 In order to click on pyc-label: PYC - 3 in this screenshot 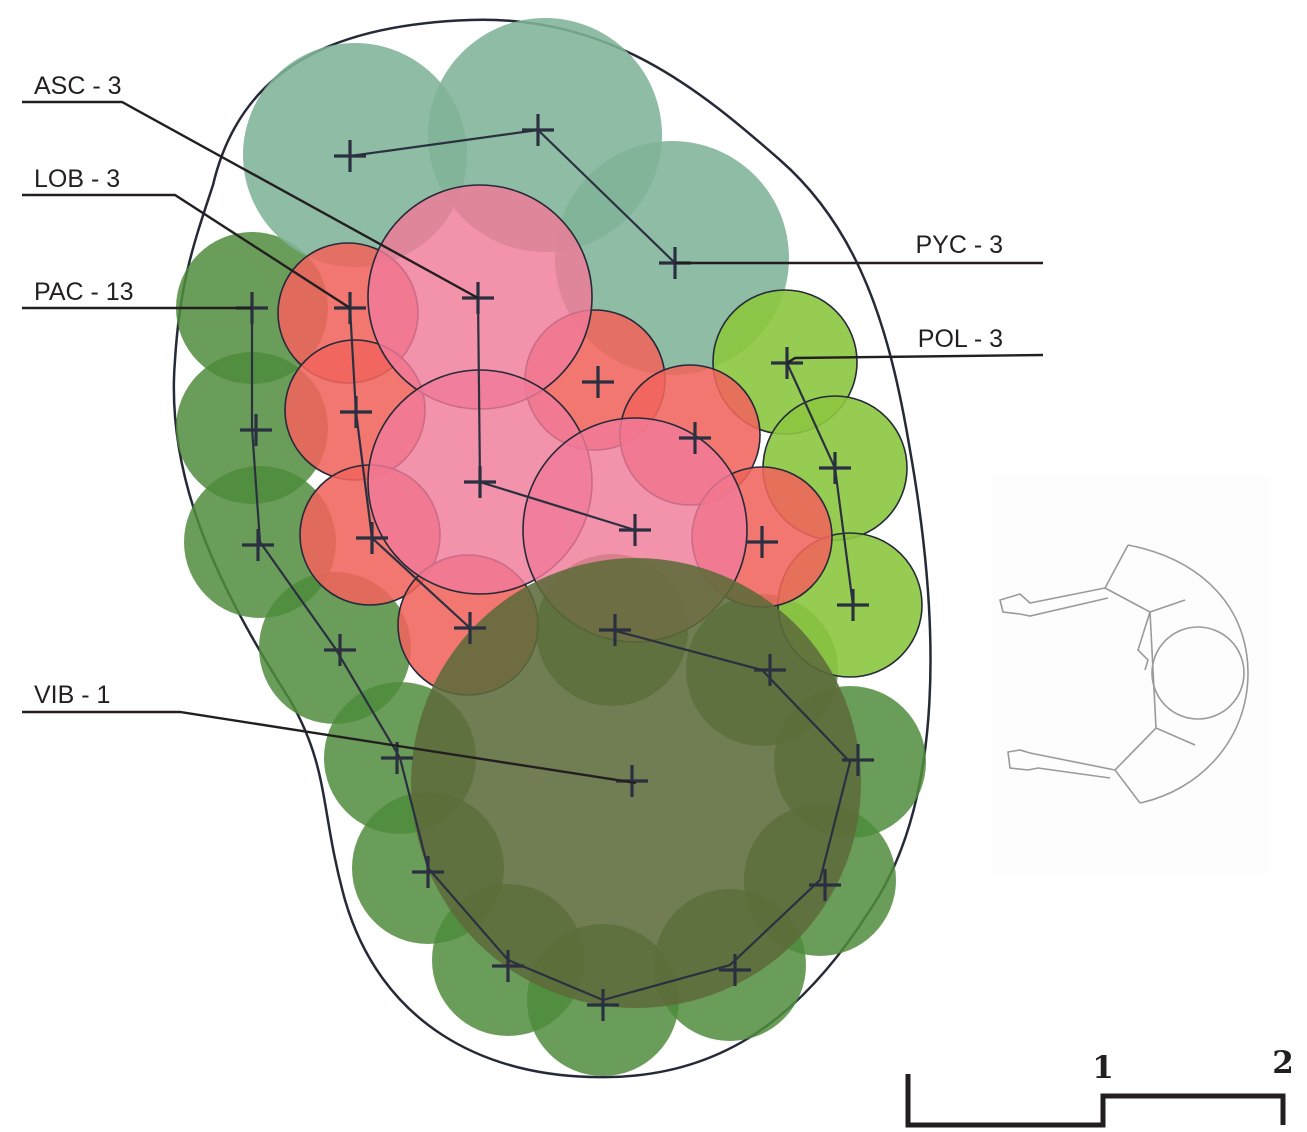, I will do `click(959, 245)`.